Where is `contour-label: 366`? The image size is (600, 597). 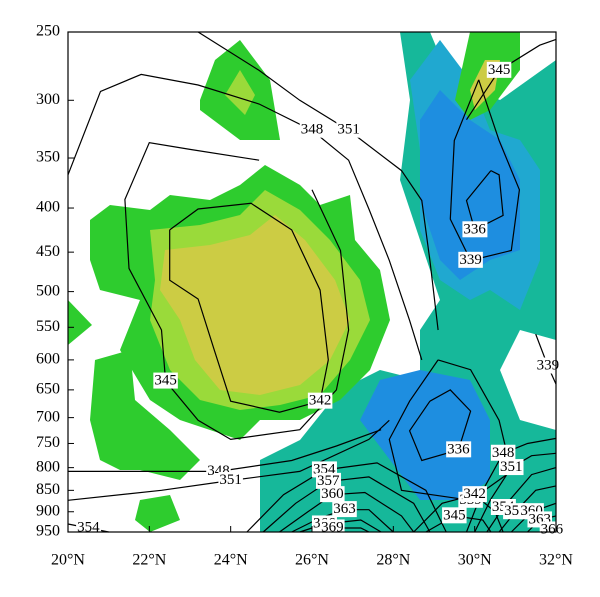 contour-label: 366 is located at coordinates (552, 529).